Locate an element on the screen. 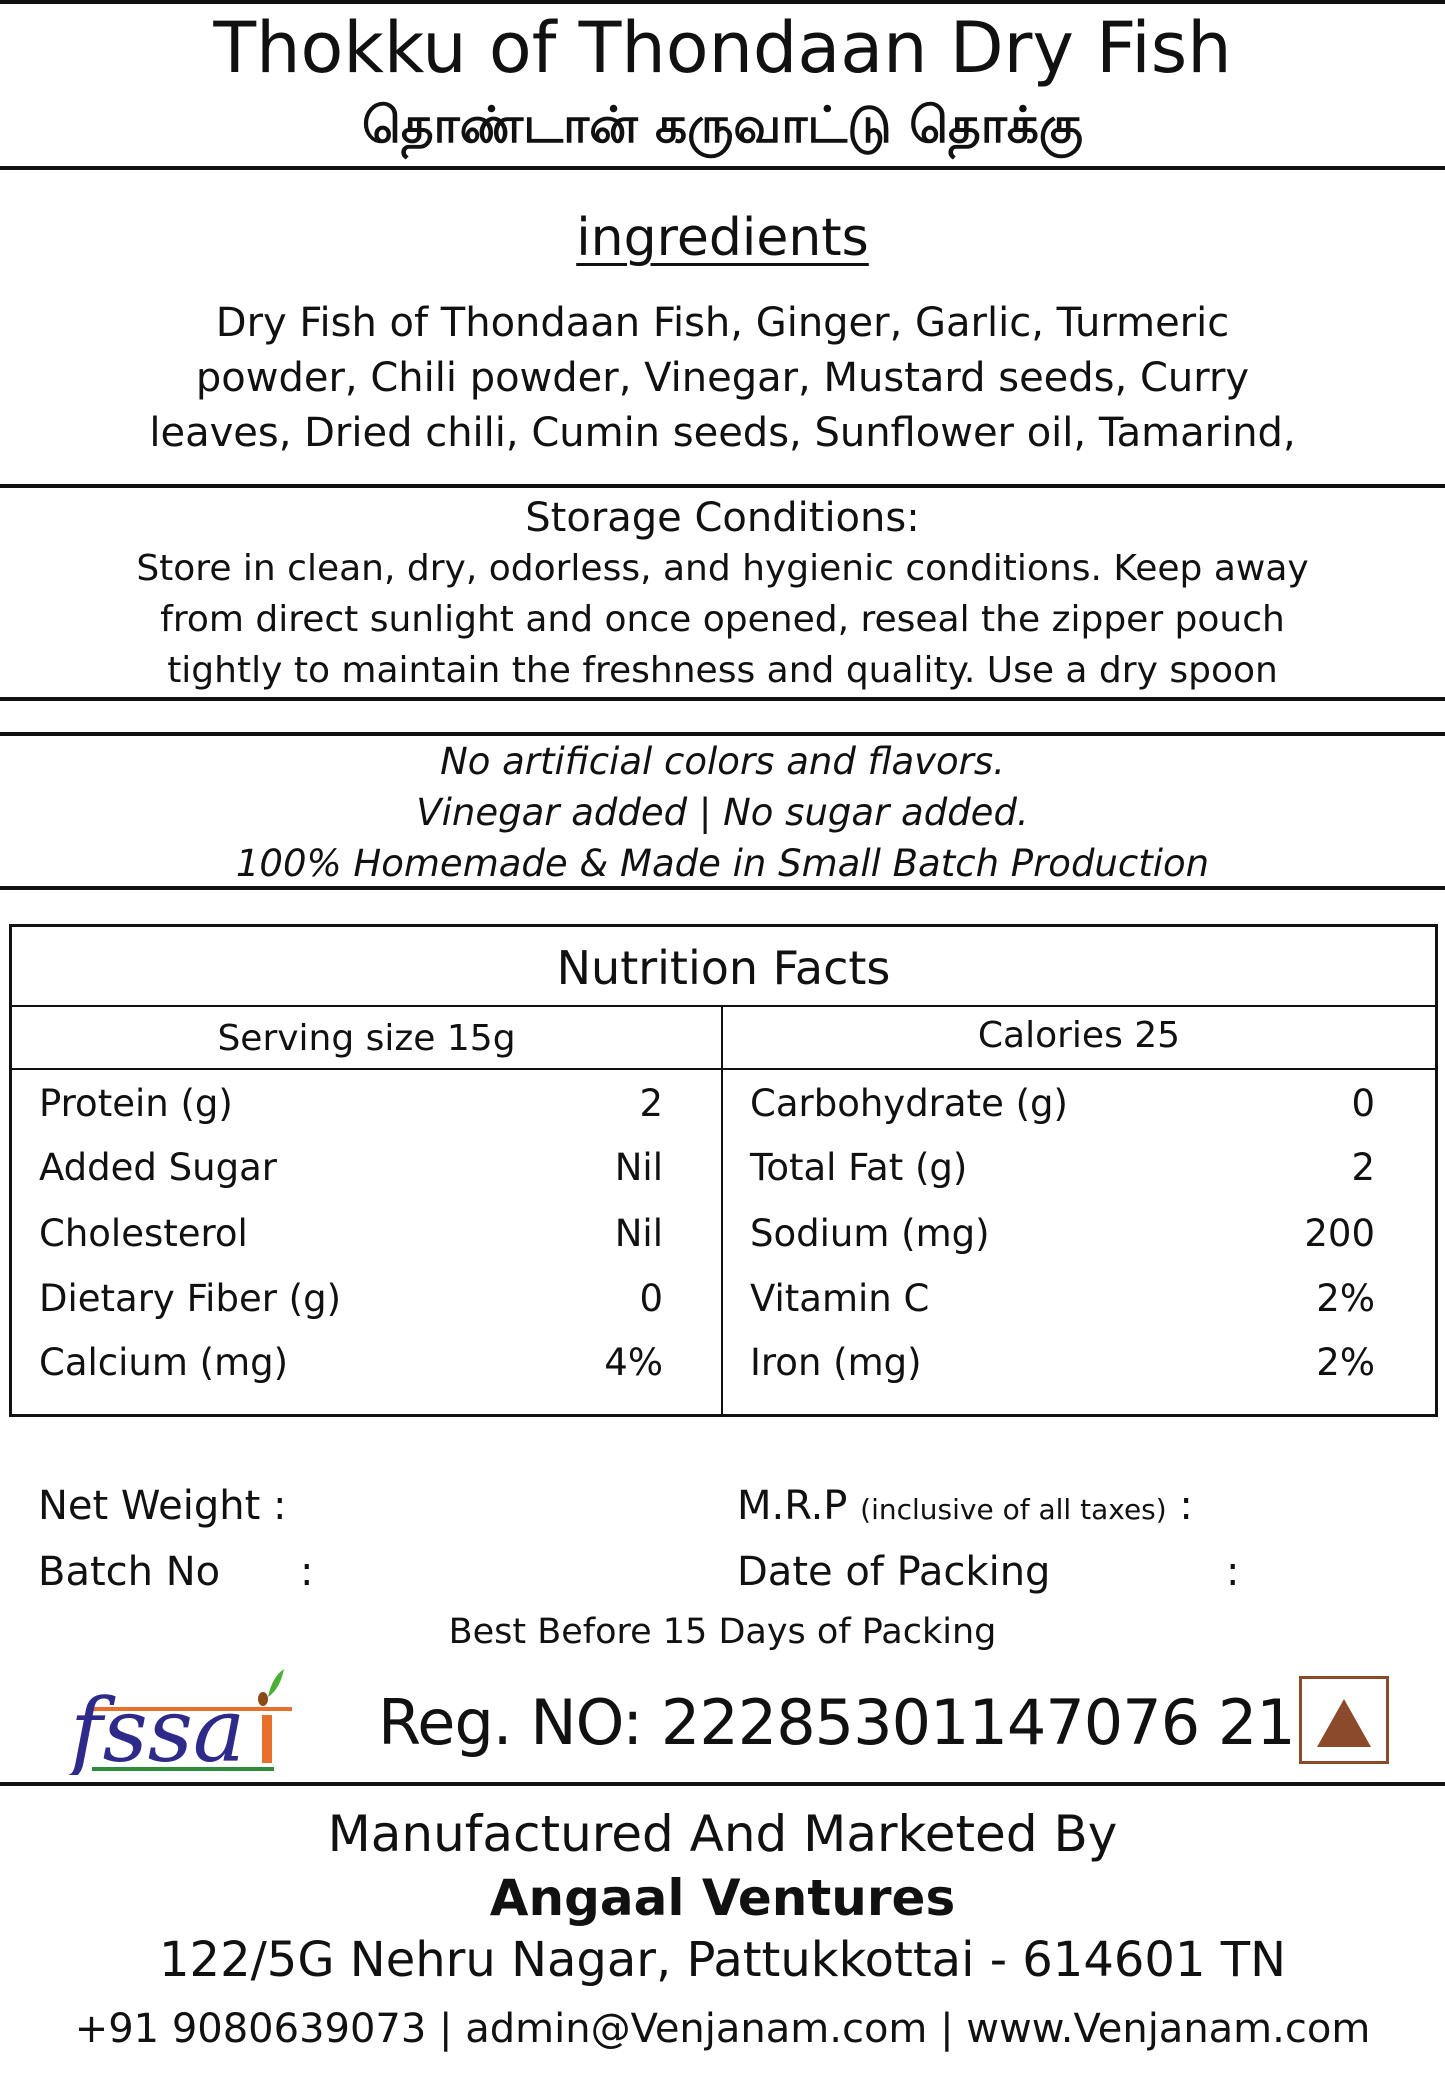  nutrient-label: Sodium (mg) is located at coordinates (870, 1233).